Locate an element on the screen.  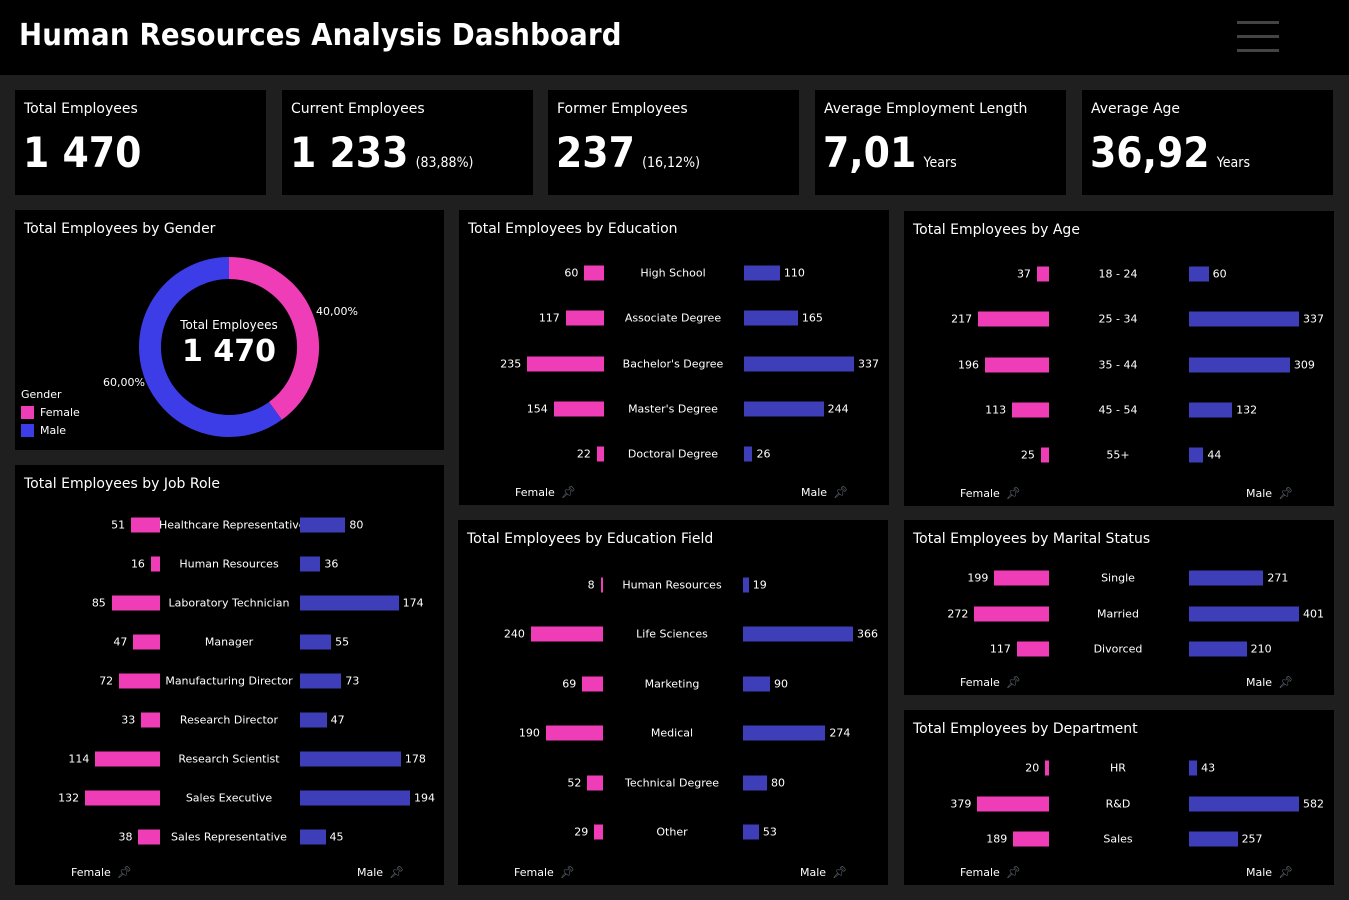
male-value-label: 110 is located at coordinates (794, 273).